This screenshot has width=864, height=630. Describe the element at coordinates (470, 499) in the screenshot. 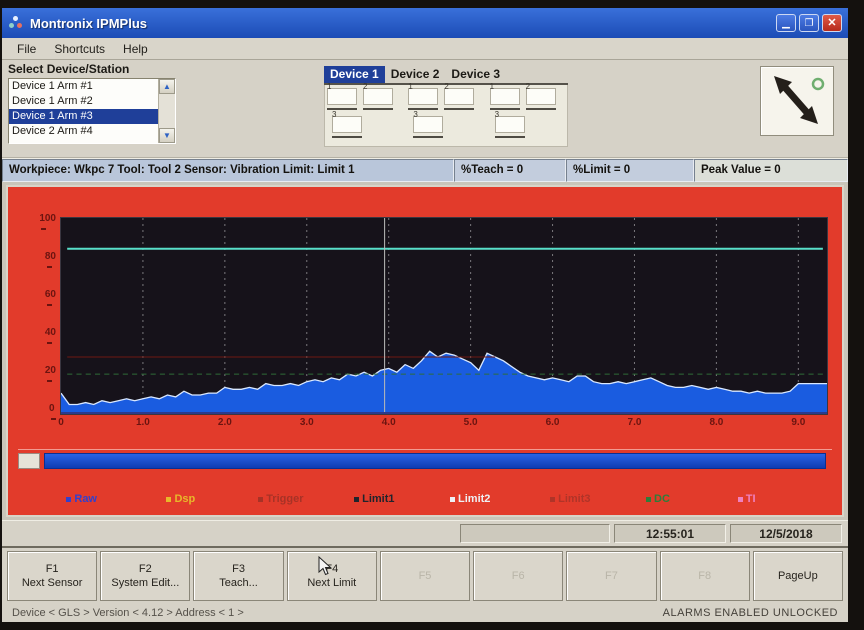

I see `legend-item-limit2: Limit2` at that location.